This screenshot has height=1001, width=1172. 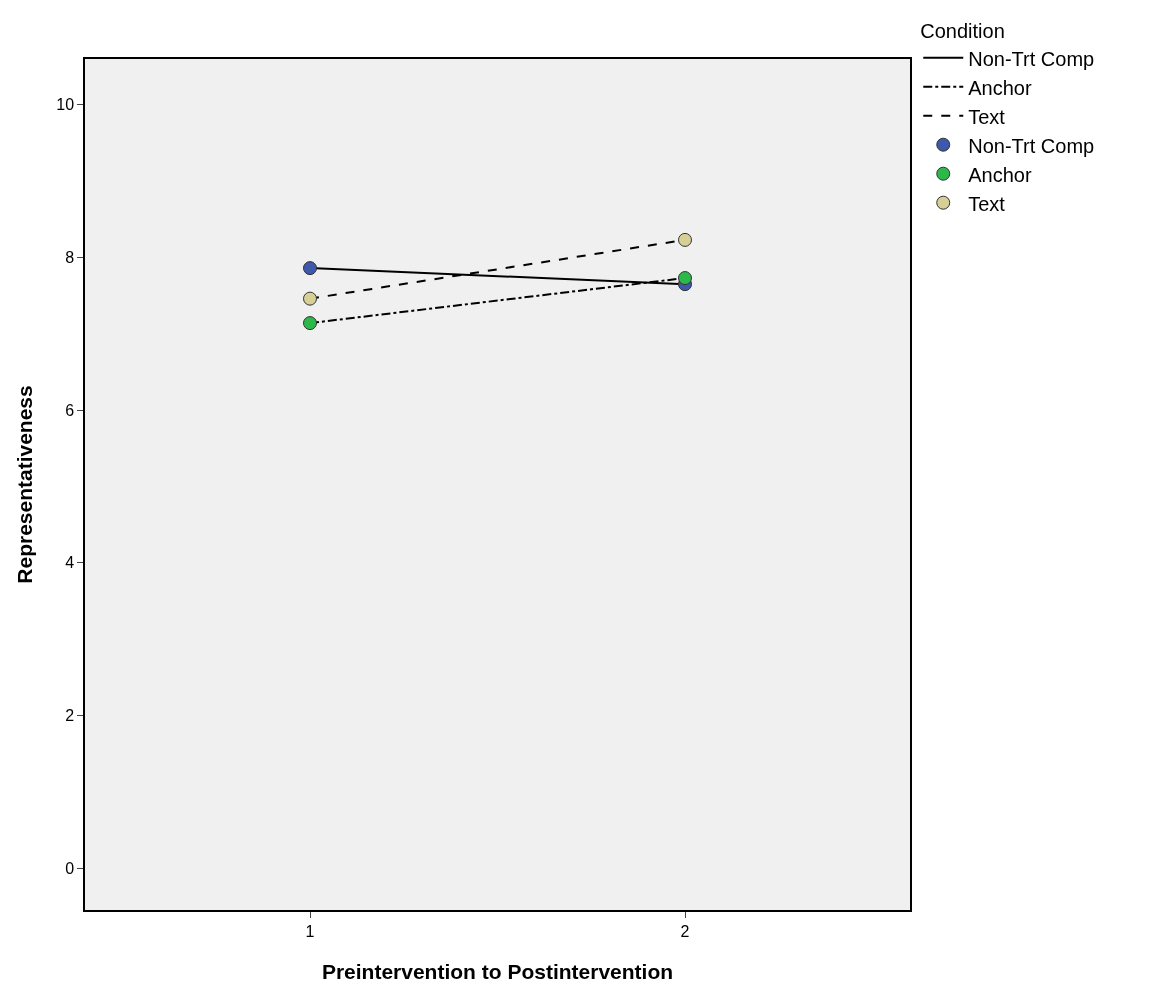 I want to click on y-tick-label: 10, so click(x=65, y=105).